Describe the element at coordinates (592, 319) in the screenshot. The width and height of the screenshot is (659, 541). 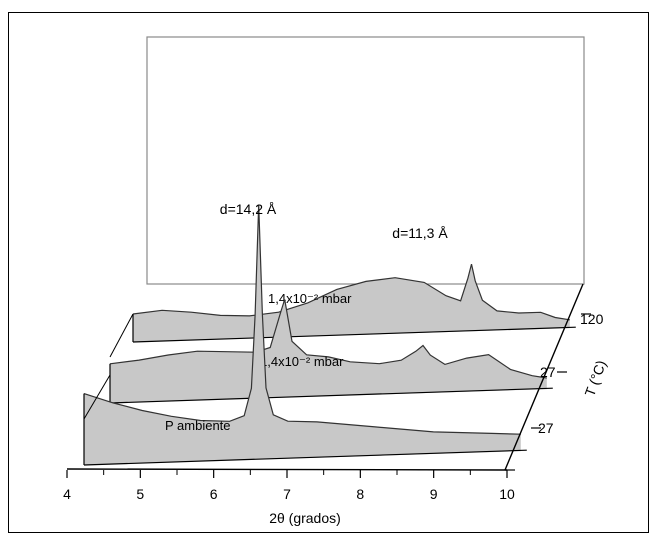
I see `temperature-tick-label-2: 120` at that location.